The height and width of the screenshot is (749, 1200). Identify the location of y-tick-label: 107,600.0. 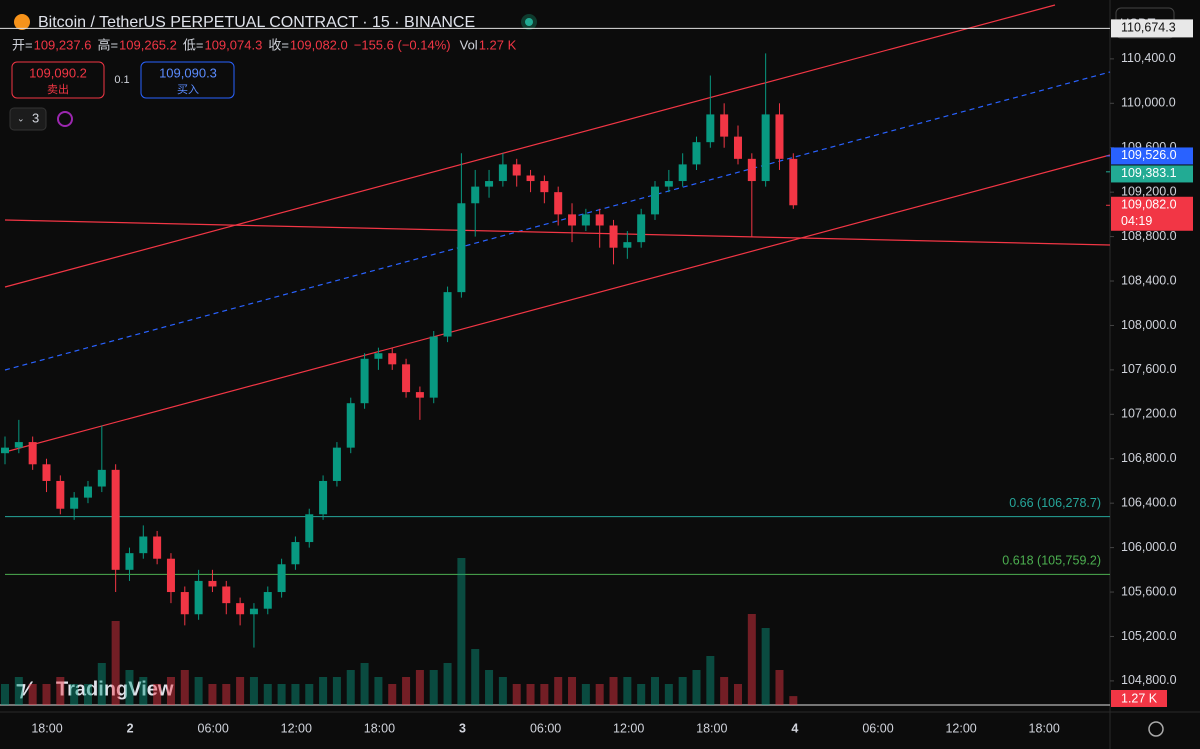
(1149, 369).